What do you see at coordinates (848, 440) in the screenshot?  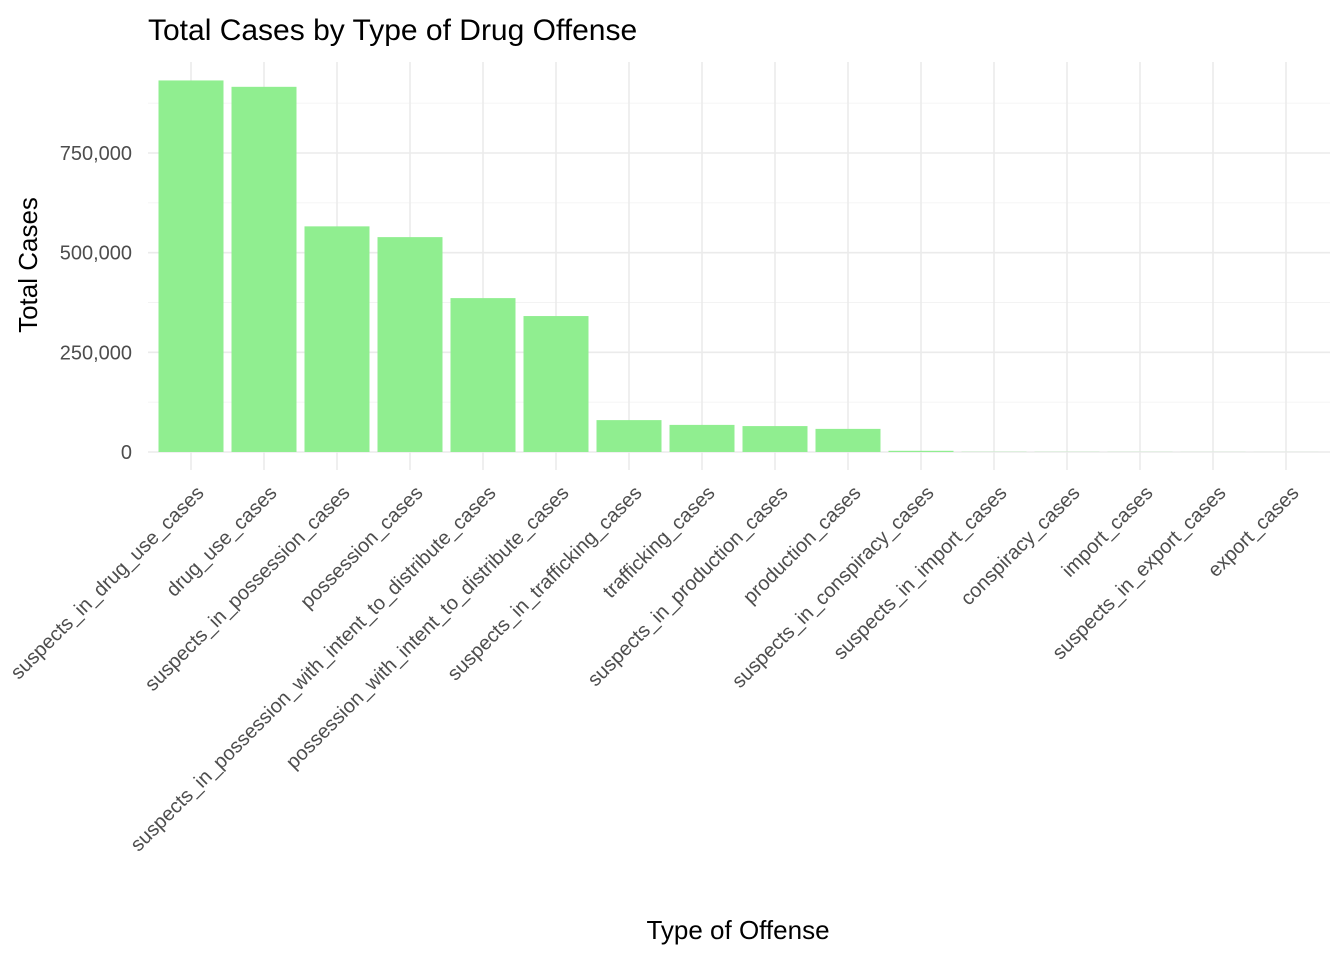 I see `bar-production_cases` at bounding box center [848, 440].